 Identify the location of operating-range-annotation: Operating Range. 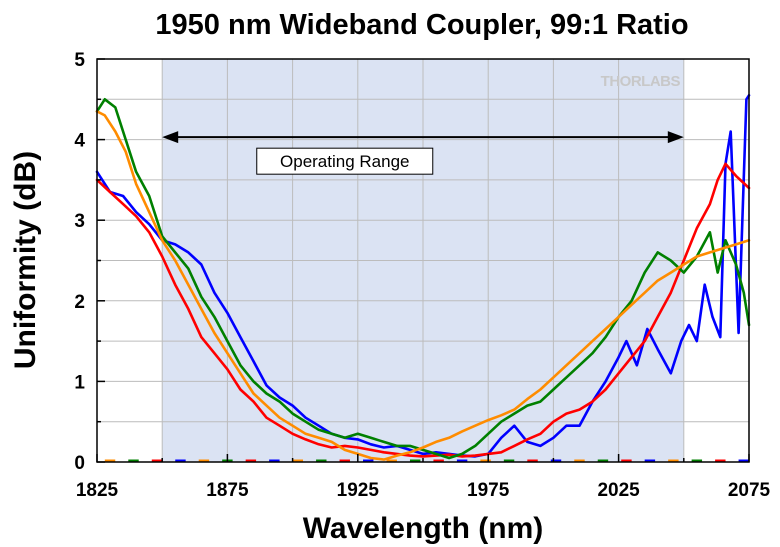
(423, 153).